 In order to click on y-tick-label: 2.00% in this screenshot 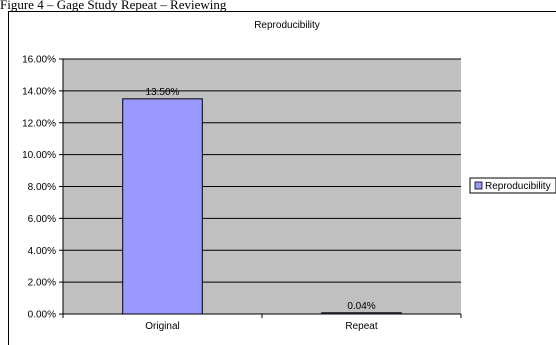, I will do `click(42, 283)`.